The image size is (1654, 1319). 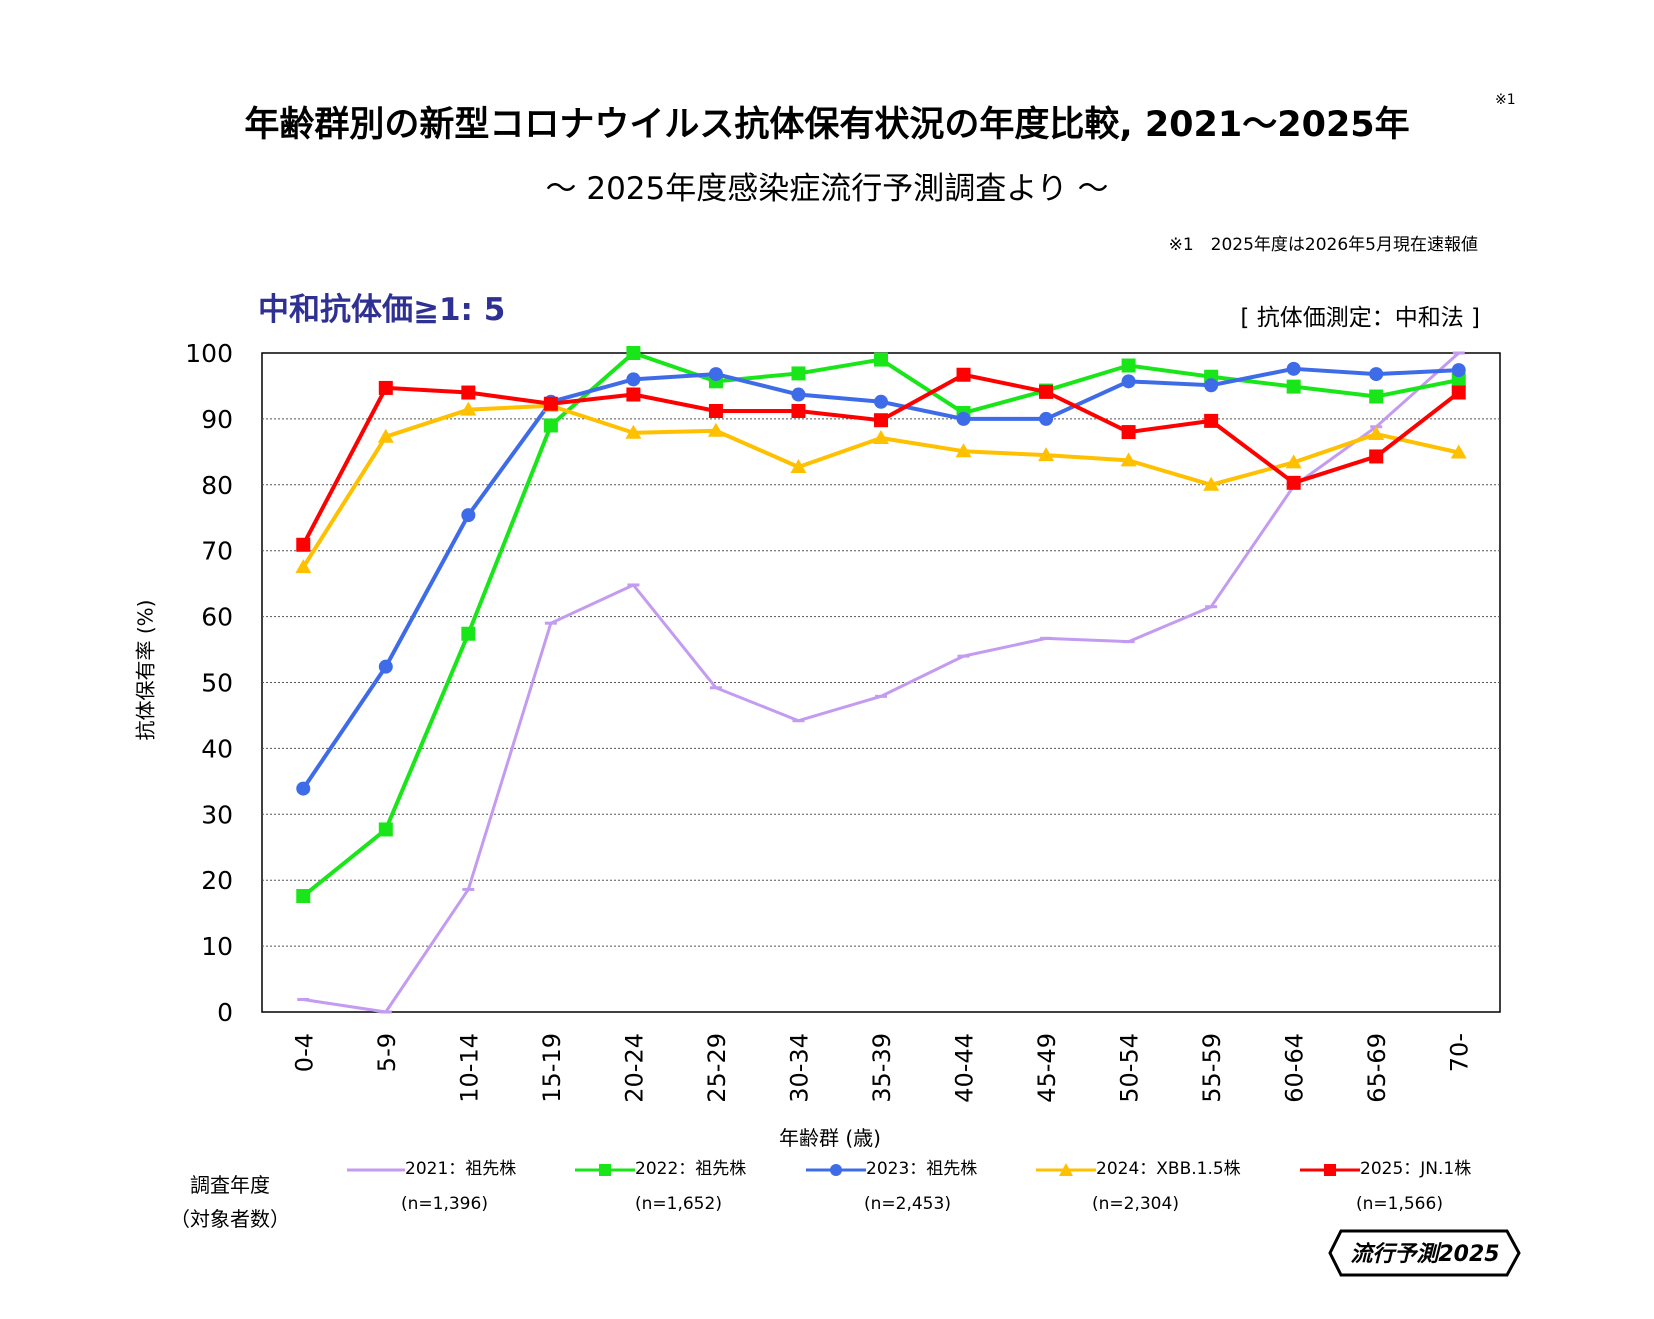 What do you see at coordinates (1212, 1068) in the screenshot?
I see `x-tick-label: 55-59` at bounding box center [1212, 1068].